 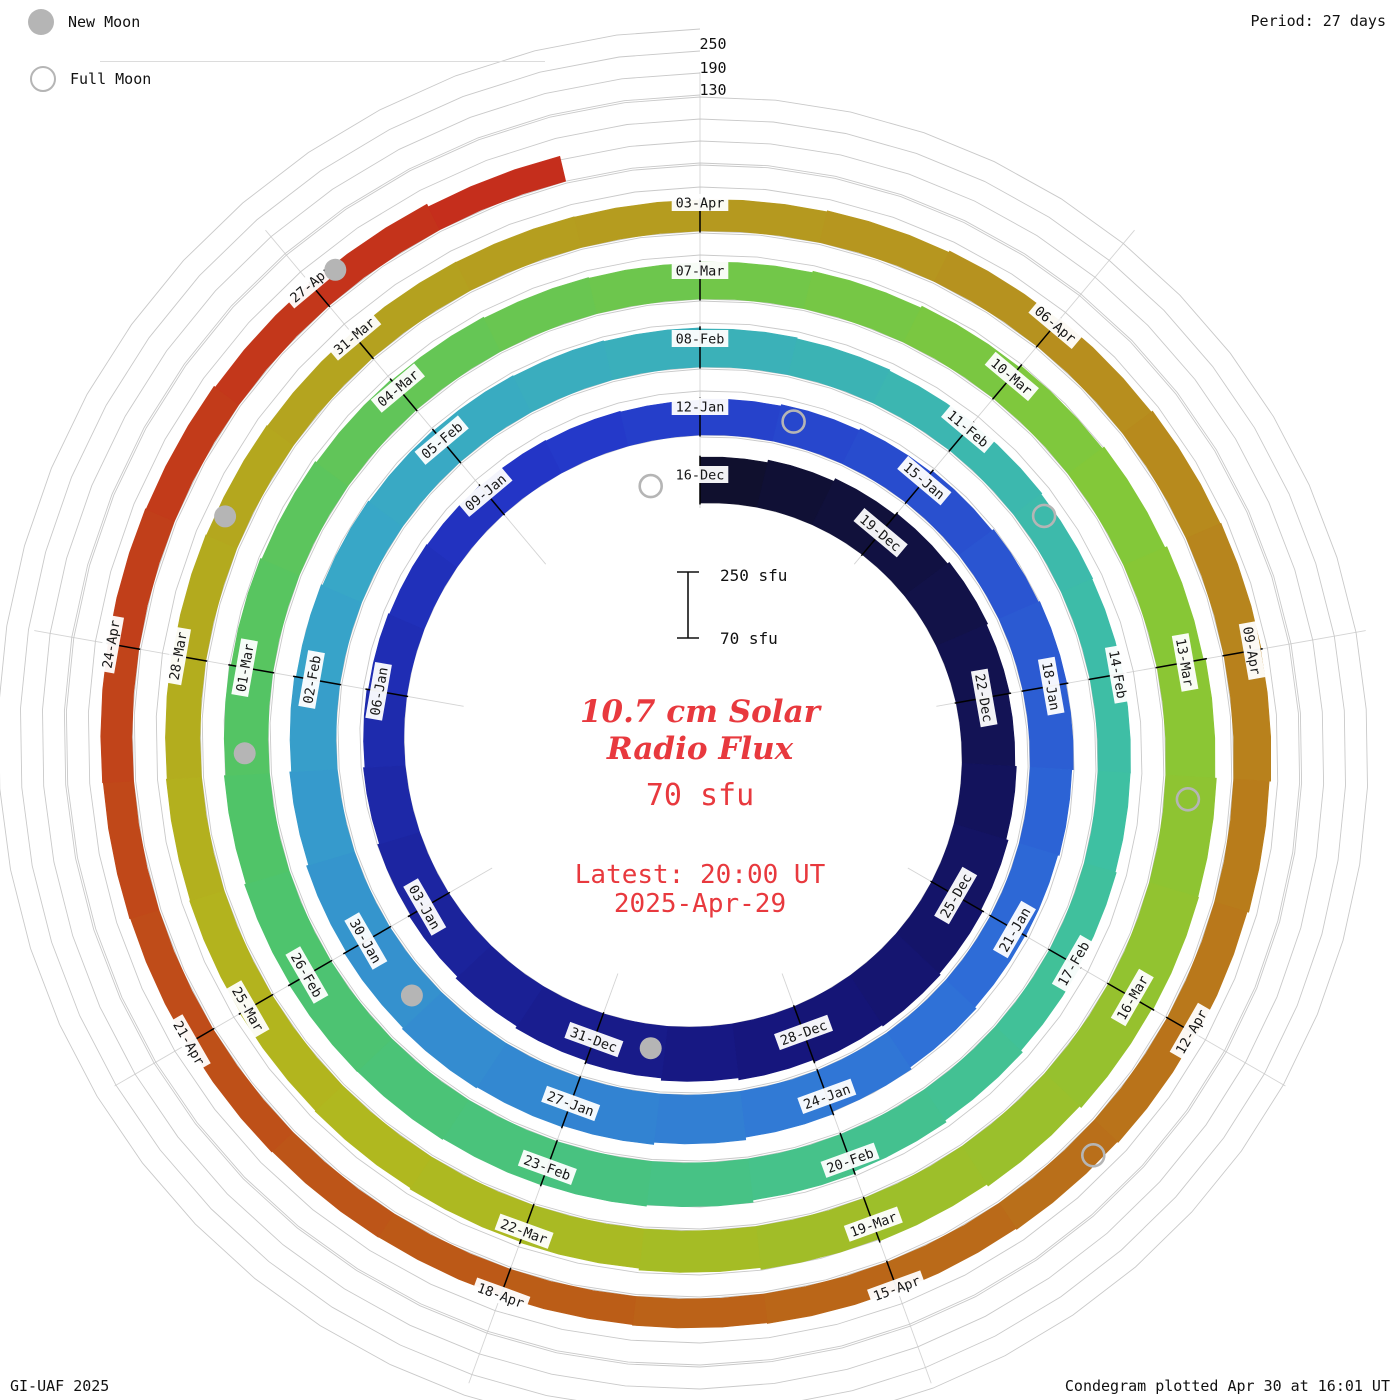 What do you see at coordinates (111, 79) in the screenshot?
I see `full-moon-legend-label: Full Moon` at bounding box center [111, 79].